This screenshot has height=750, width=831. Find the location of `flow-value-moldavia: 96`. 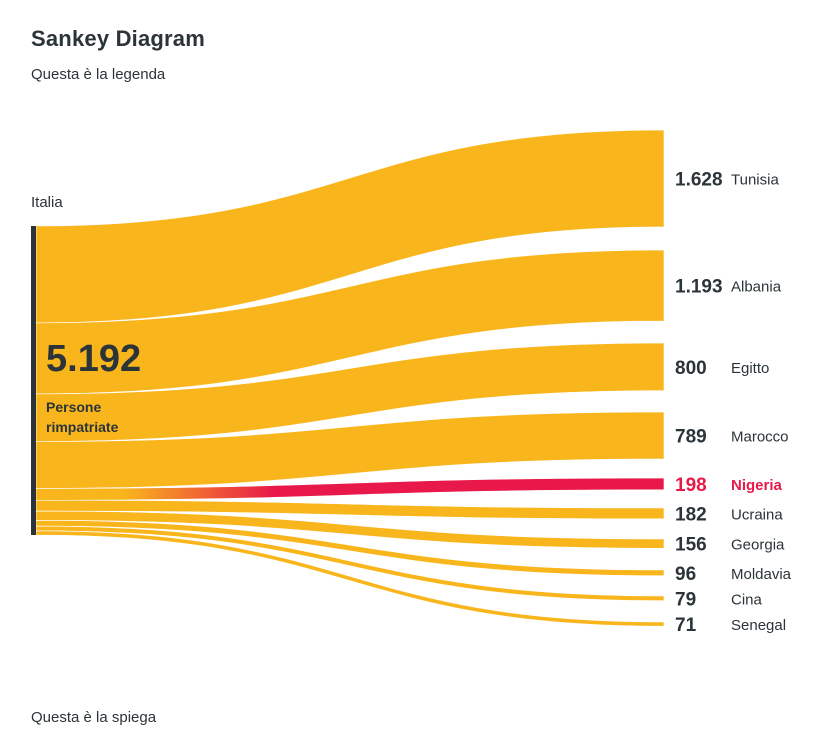

flow-value-moldavia: 96 is located at coordinates (685, 574).